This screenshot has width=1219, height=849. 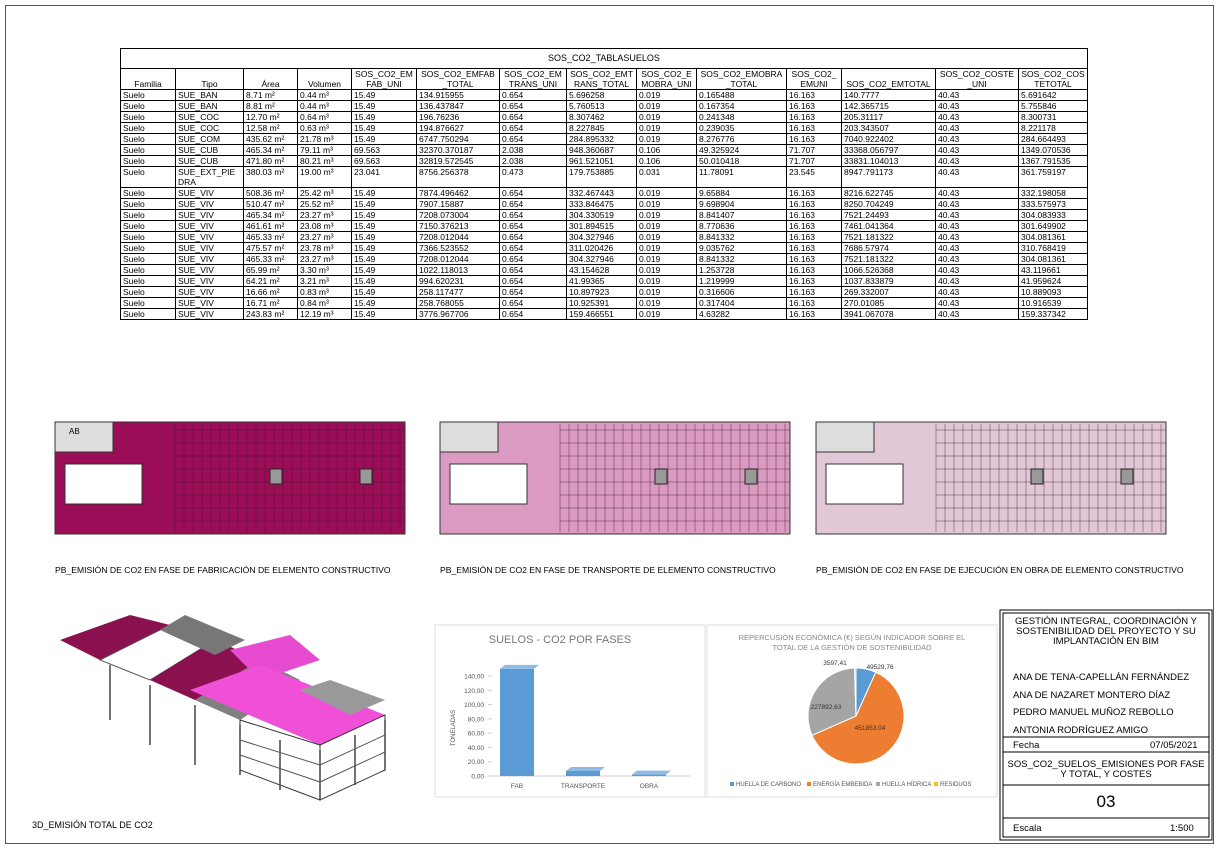 What do you see at coordinates (1101, 677) in the screenshot?
I see `author: ANA DE TENA-CAPELLÁN FERNÁNDEZ` at bounding box center [1101, 677].